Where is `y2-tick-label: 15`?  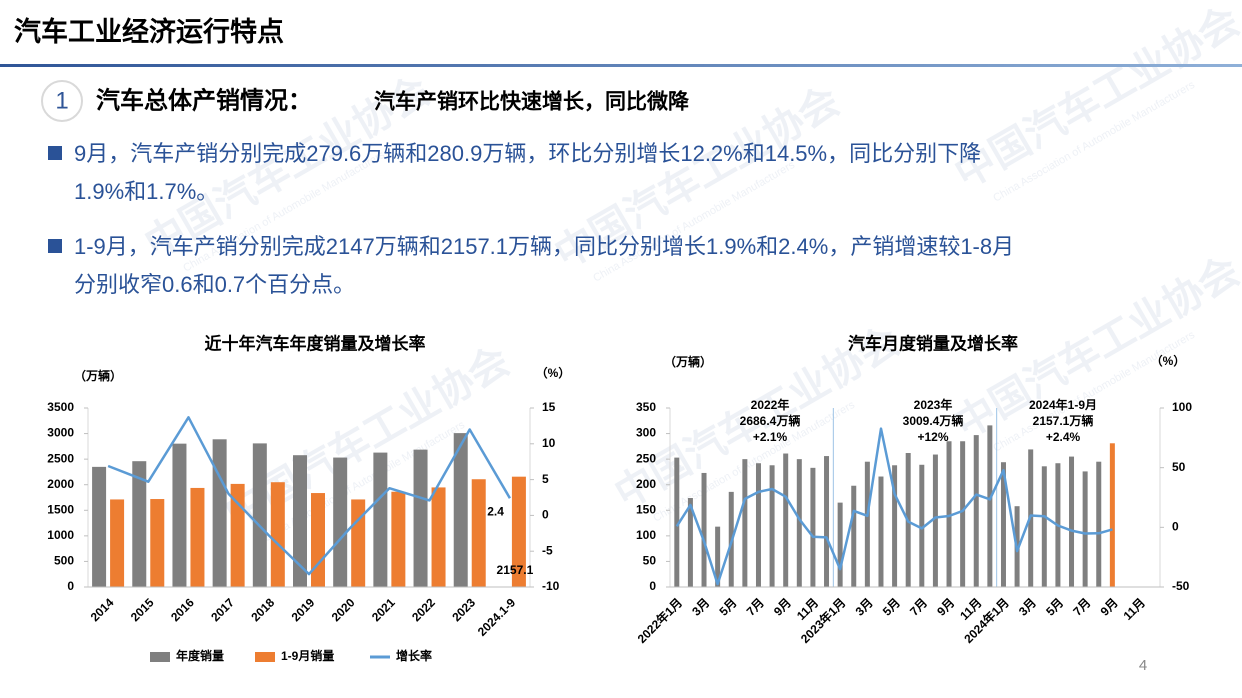
y2-tick-label: 15 is located at coordinates (549, 407).